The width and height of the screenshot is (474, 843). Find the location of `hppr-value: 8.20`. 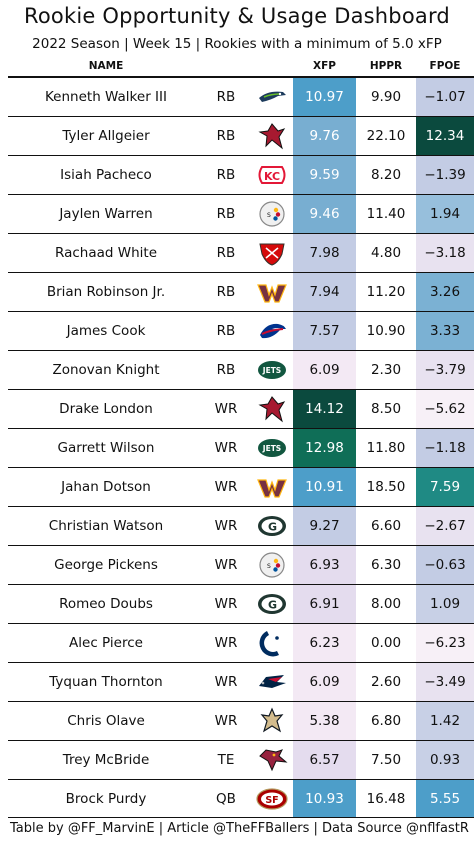

hppr-value: 8.20 is located at coordinates (386, 175).